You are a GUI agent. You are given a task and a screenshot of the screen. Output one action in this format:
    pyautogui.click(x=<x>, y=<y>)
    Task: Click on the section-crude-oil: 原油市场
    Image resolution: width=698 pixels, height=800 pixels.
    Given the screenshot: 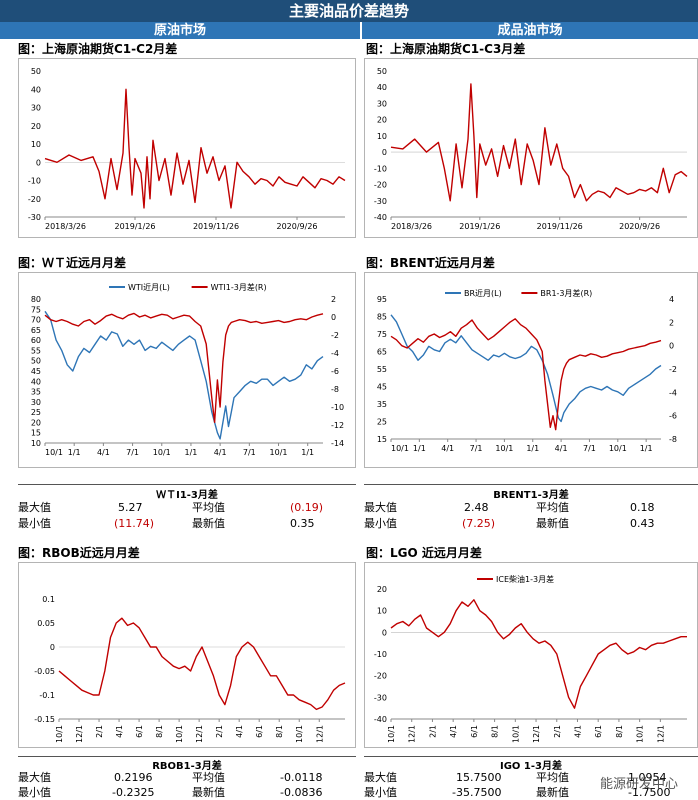 What is the action you would take?
    pyautogui.click(x=180, y=30)
    